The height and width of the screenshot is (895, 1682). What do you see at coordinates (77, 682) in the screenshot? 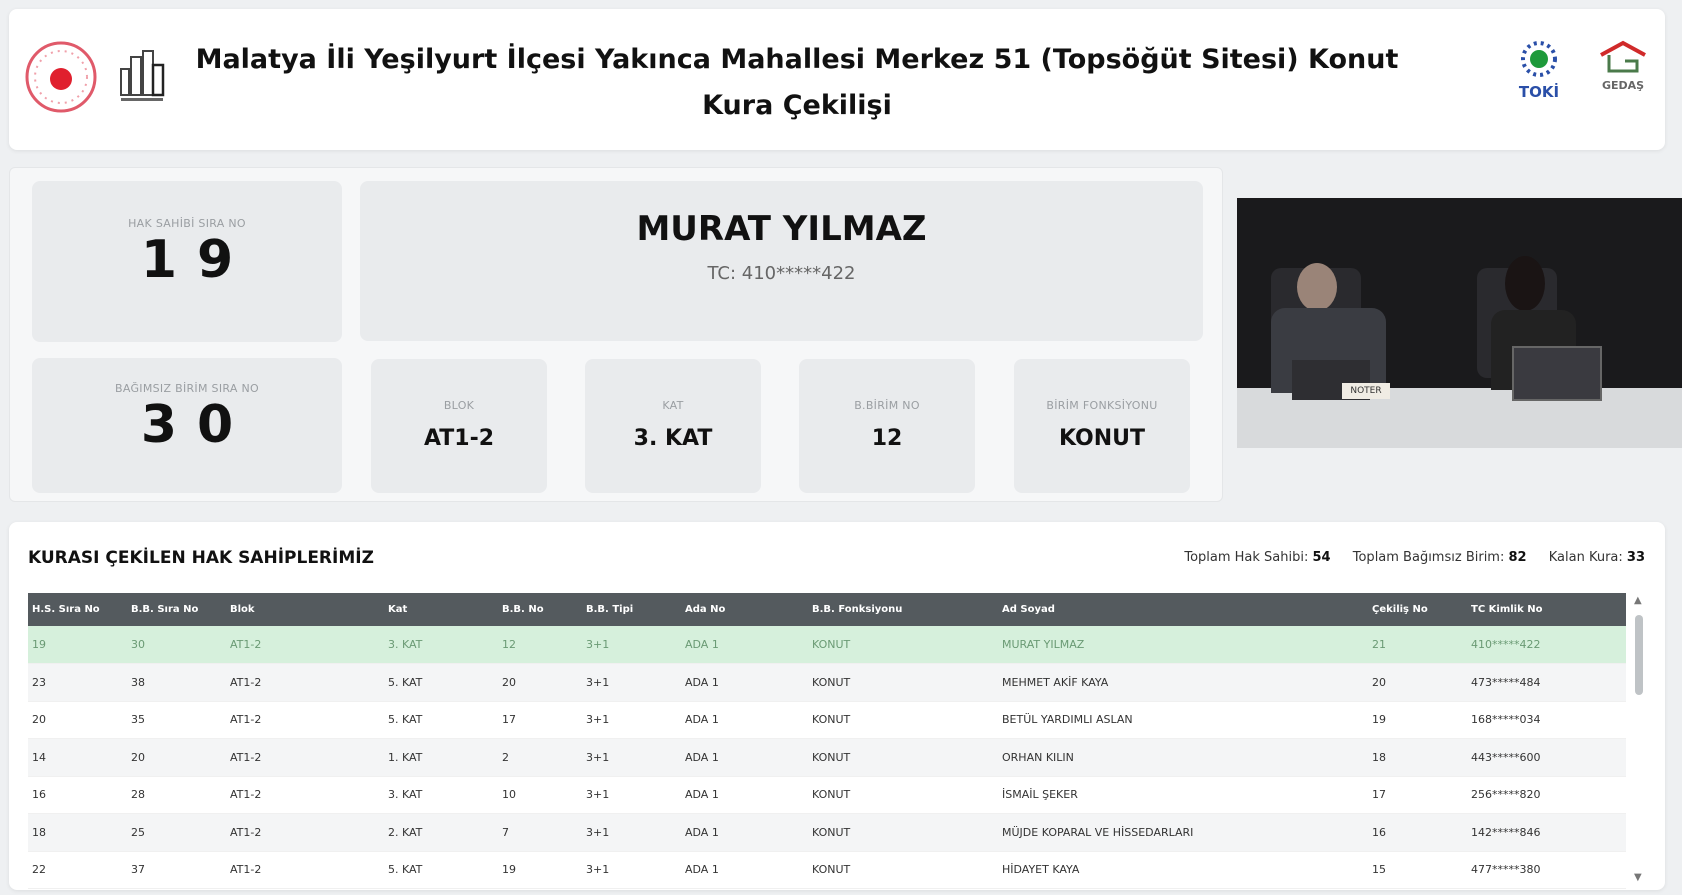
I see `table-cell: 23` at bounding box center [77, 682].